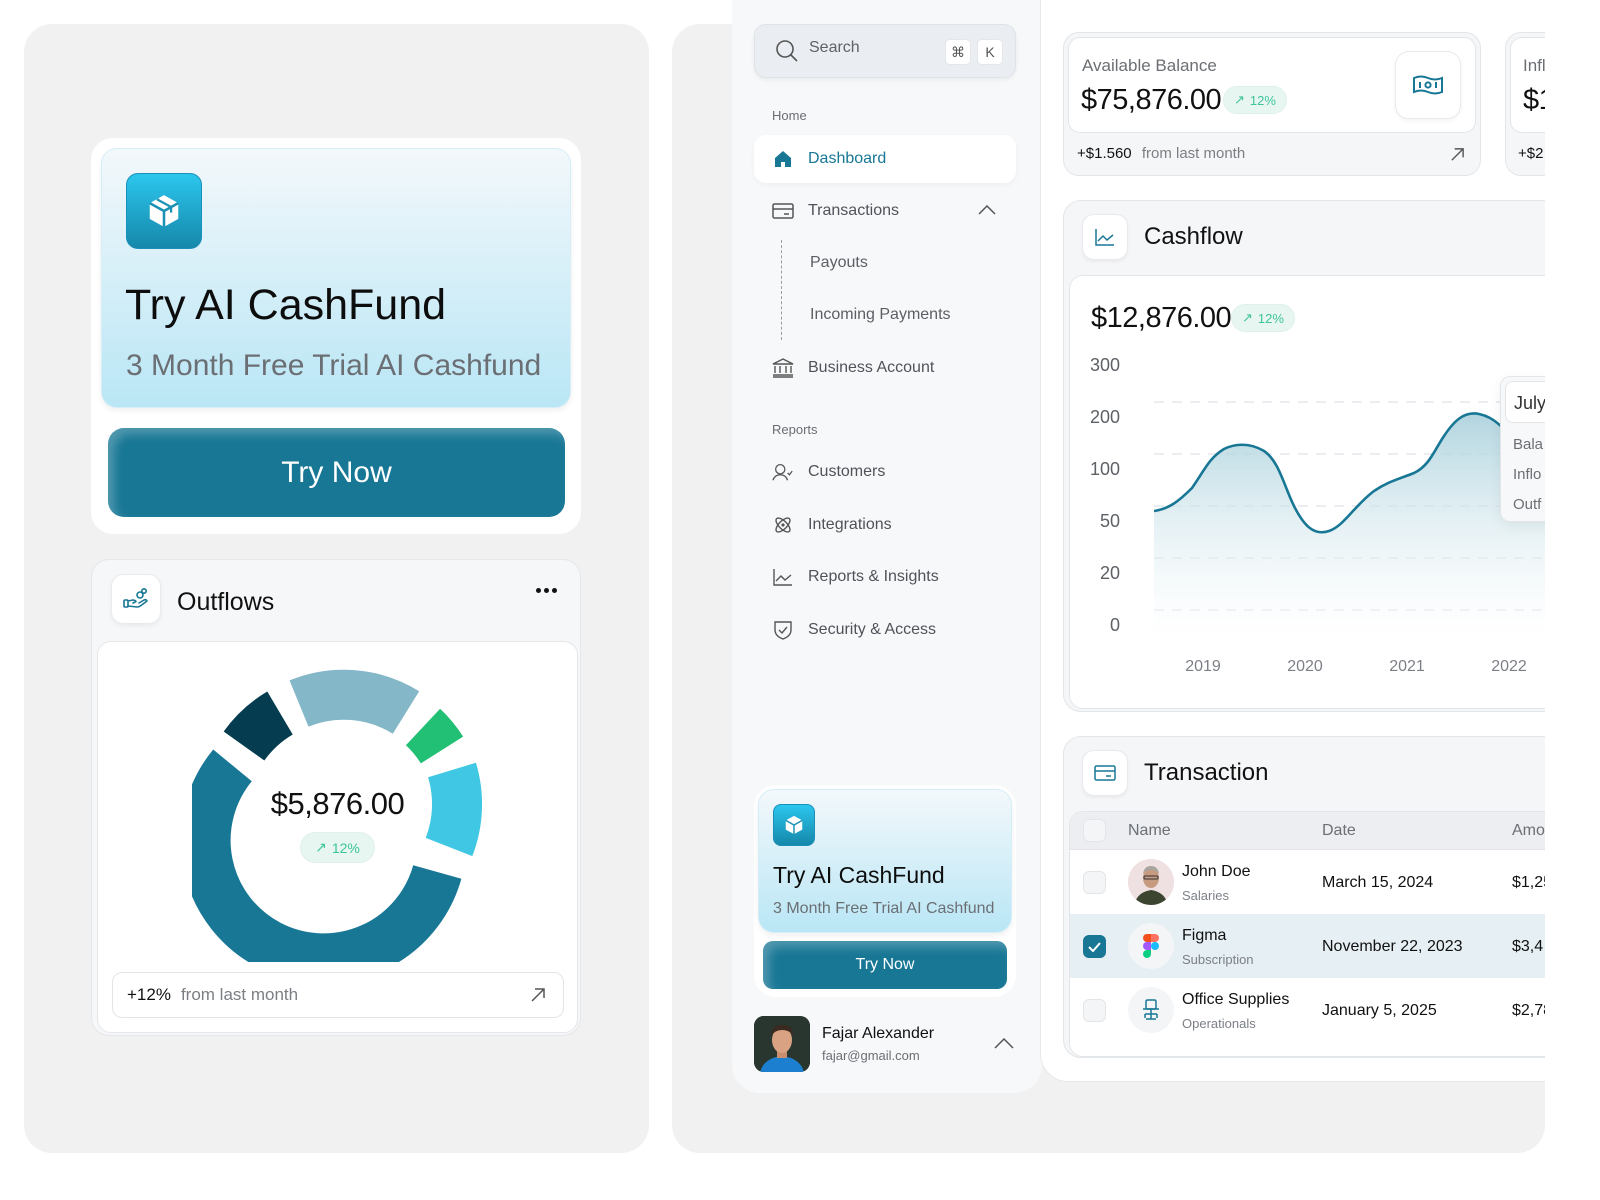  I want to click on transaction-title: Transaction, so click(1206, 772).